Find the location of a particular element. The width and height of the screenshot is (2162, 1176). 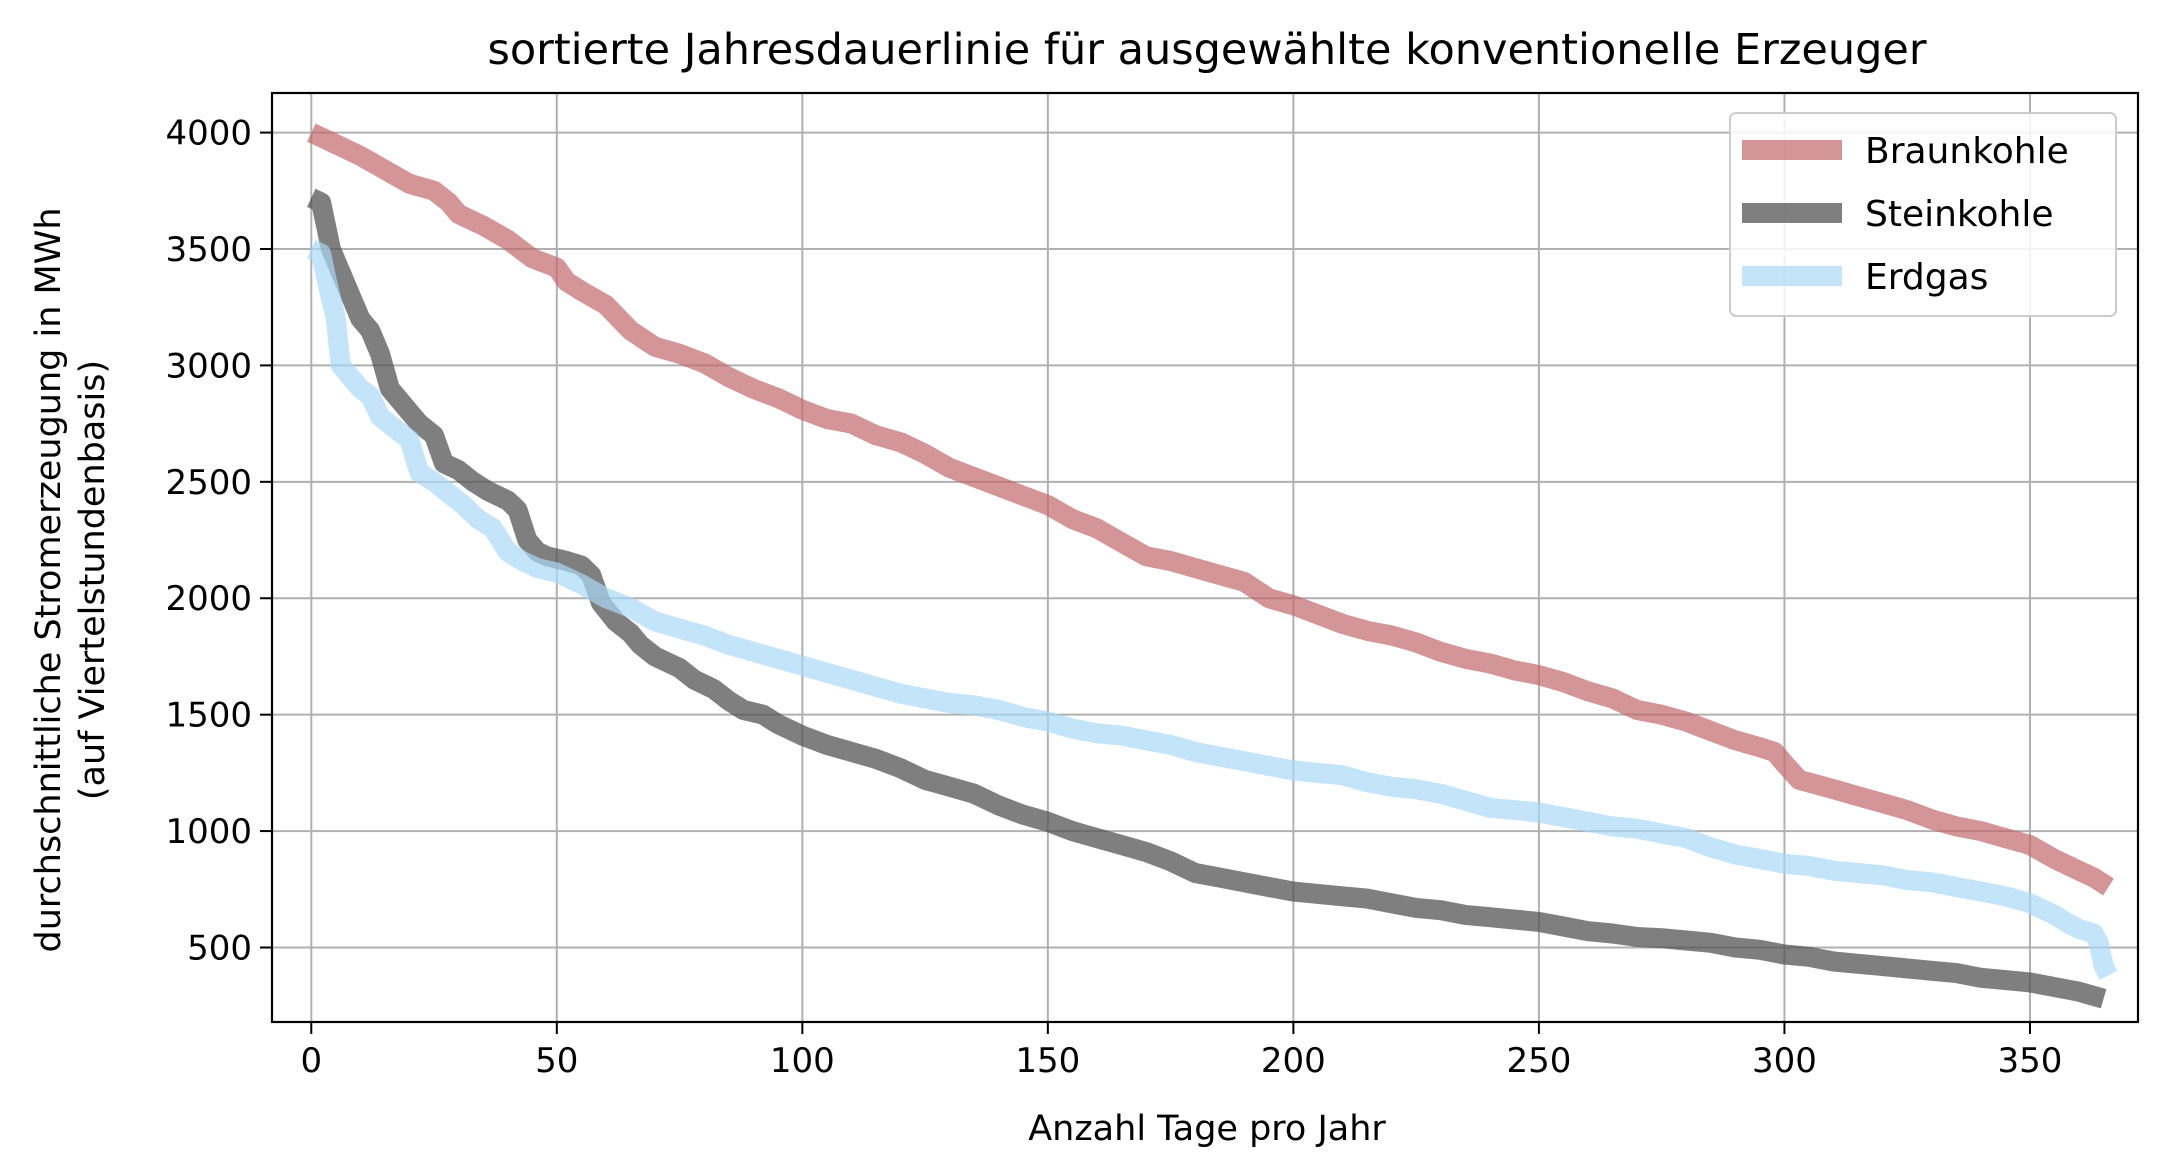

x-axis-label: Anzahl Tage pro Jahr is located at coordinates (1207, 1129).